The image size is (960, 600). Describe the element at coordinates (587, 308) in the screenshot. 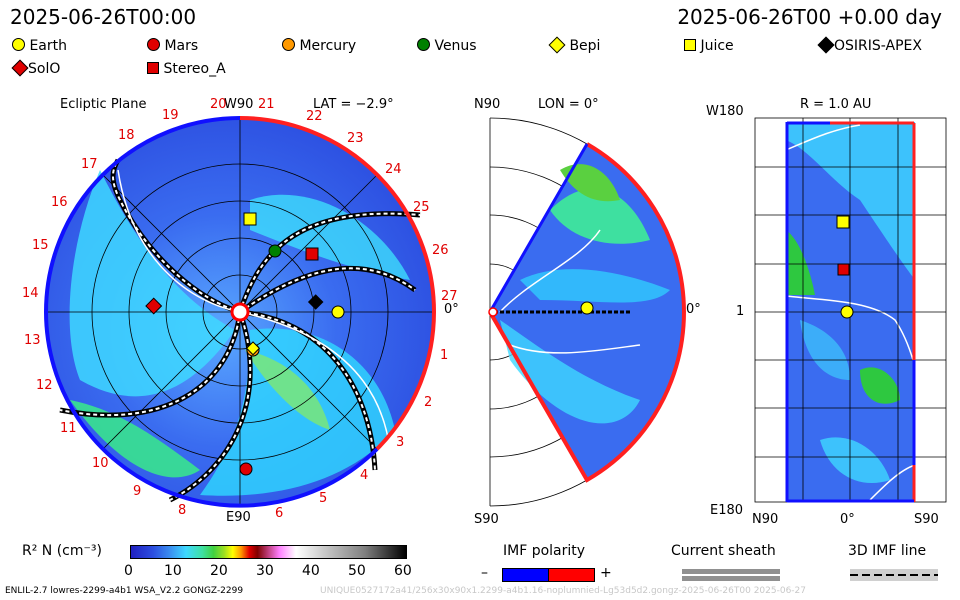

I see `meridional-earth-marker` at that location.